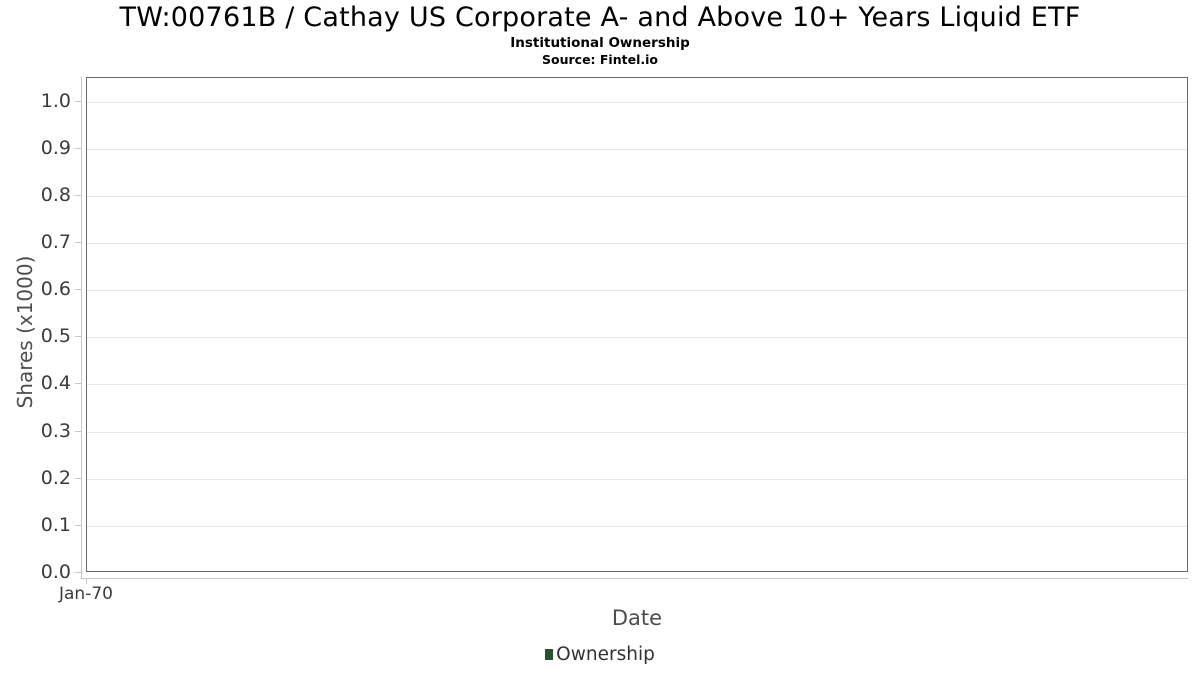 The height and width of the screenshot is (675, 1200). Describe the element at coordinates (600, 59) in the screenshot. I see `chart-source: Source: Fintel.io` at that location.